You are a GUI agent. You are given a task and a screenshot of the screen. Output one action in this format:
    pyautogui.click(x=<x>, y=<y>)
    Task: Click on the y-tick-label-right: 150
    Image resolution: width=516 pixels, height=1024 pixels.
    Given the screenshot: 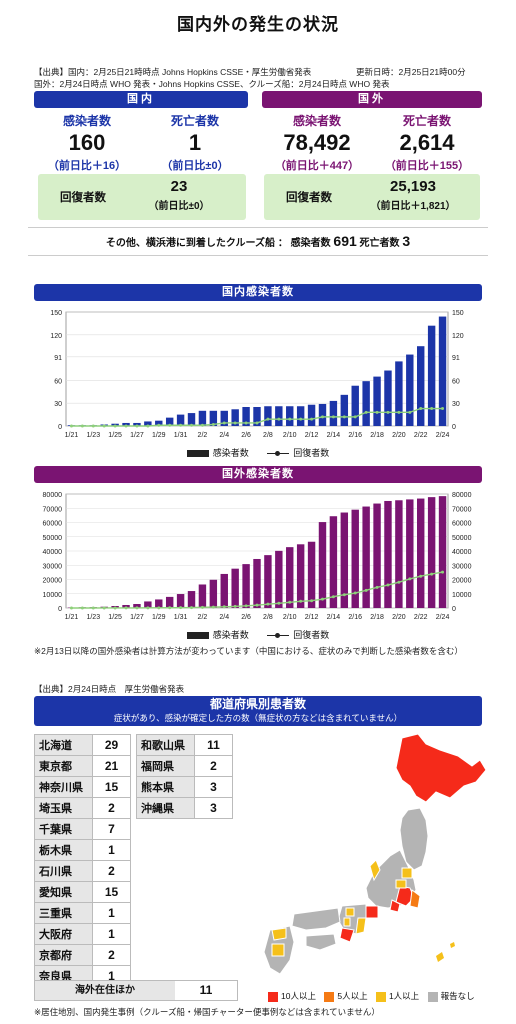 What is the action you would take?
    pyautogui.click(x=458, y=313)
    